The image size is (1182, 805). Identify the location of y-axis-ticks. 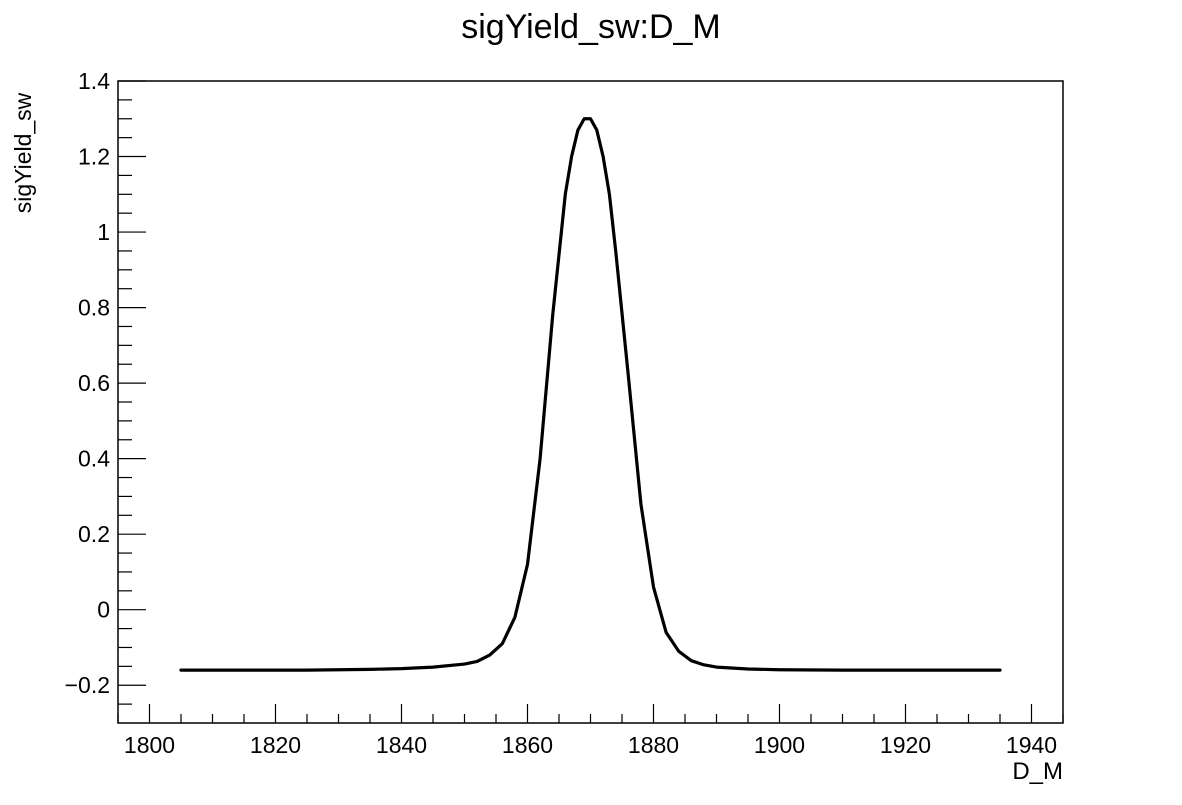
(132, 392).